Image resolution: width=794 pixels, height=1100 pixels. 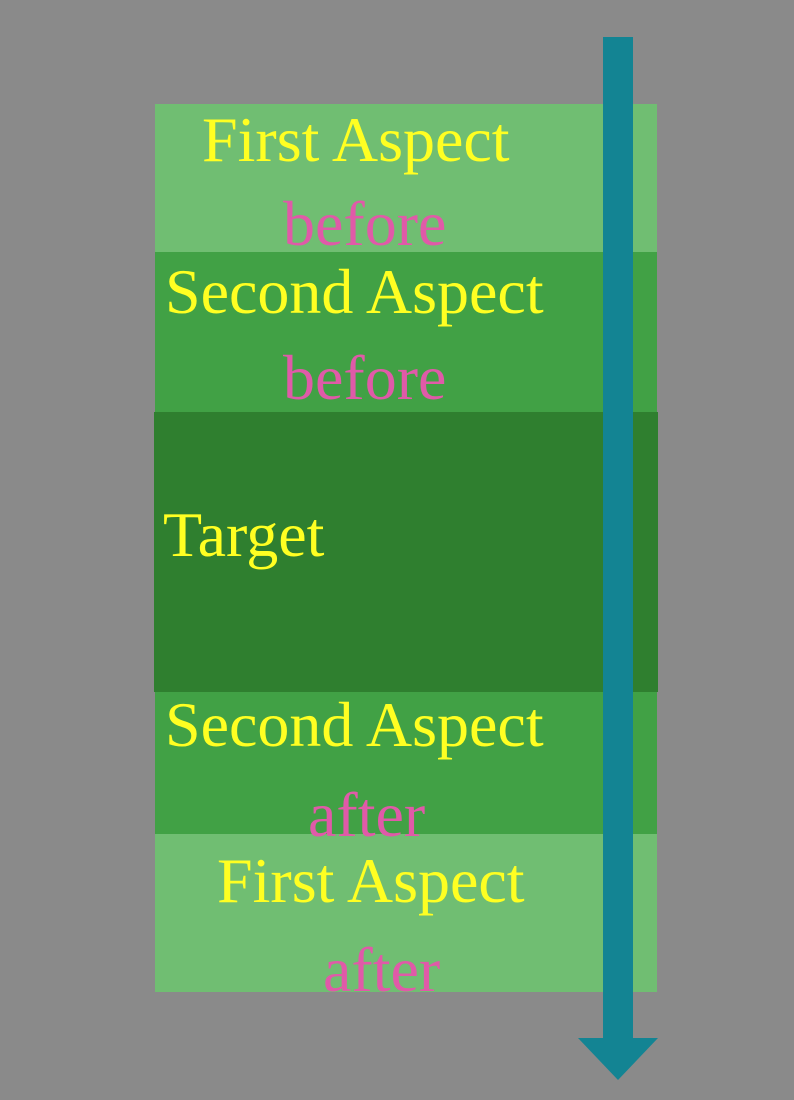 I want to click on target-title: Target, so click(x=244, y=534).